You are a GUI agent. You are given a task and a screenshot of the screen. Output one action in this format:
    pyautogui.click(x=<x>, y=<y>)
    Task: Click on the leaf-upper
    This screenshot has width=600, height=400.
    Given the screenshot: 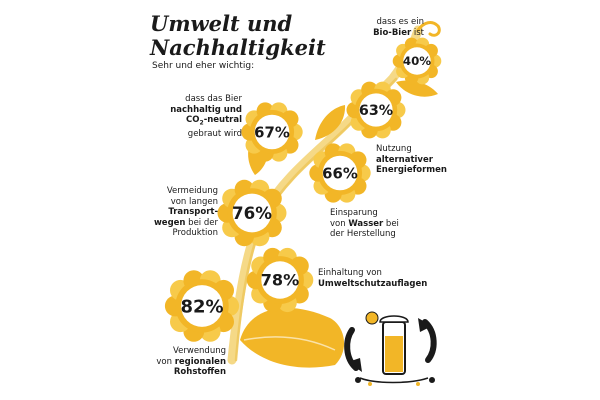 What is the action you would take?
    pyautogui.click(x=330, y=122)
    